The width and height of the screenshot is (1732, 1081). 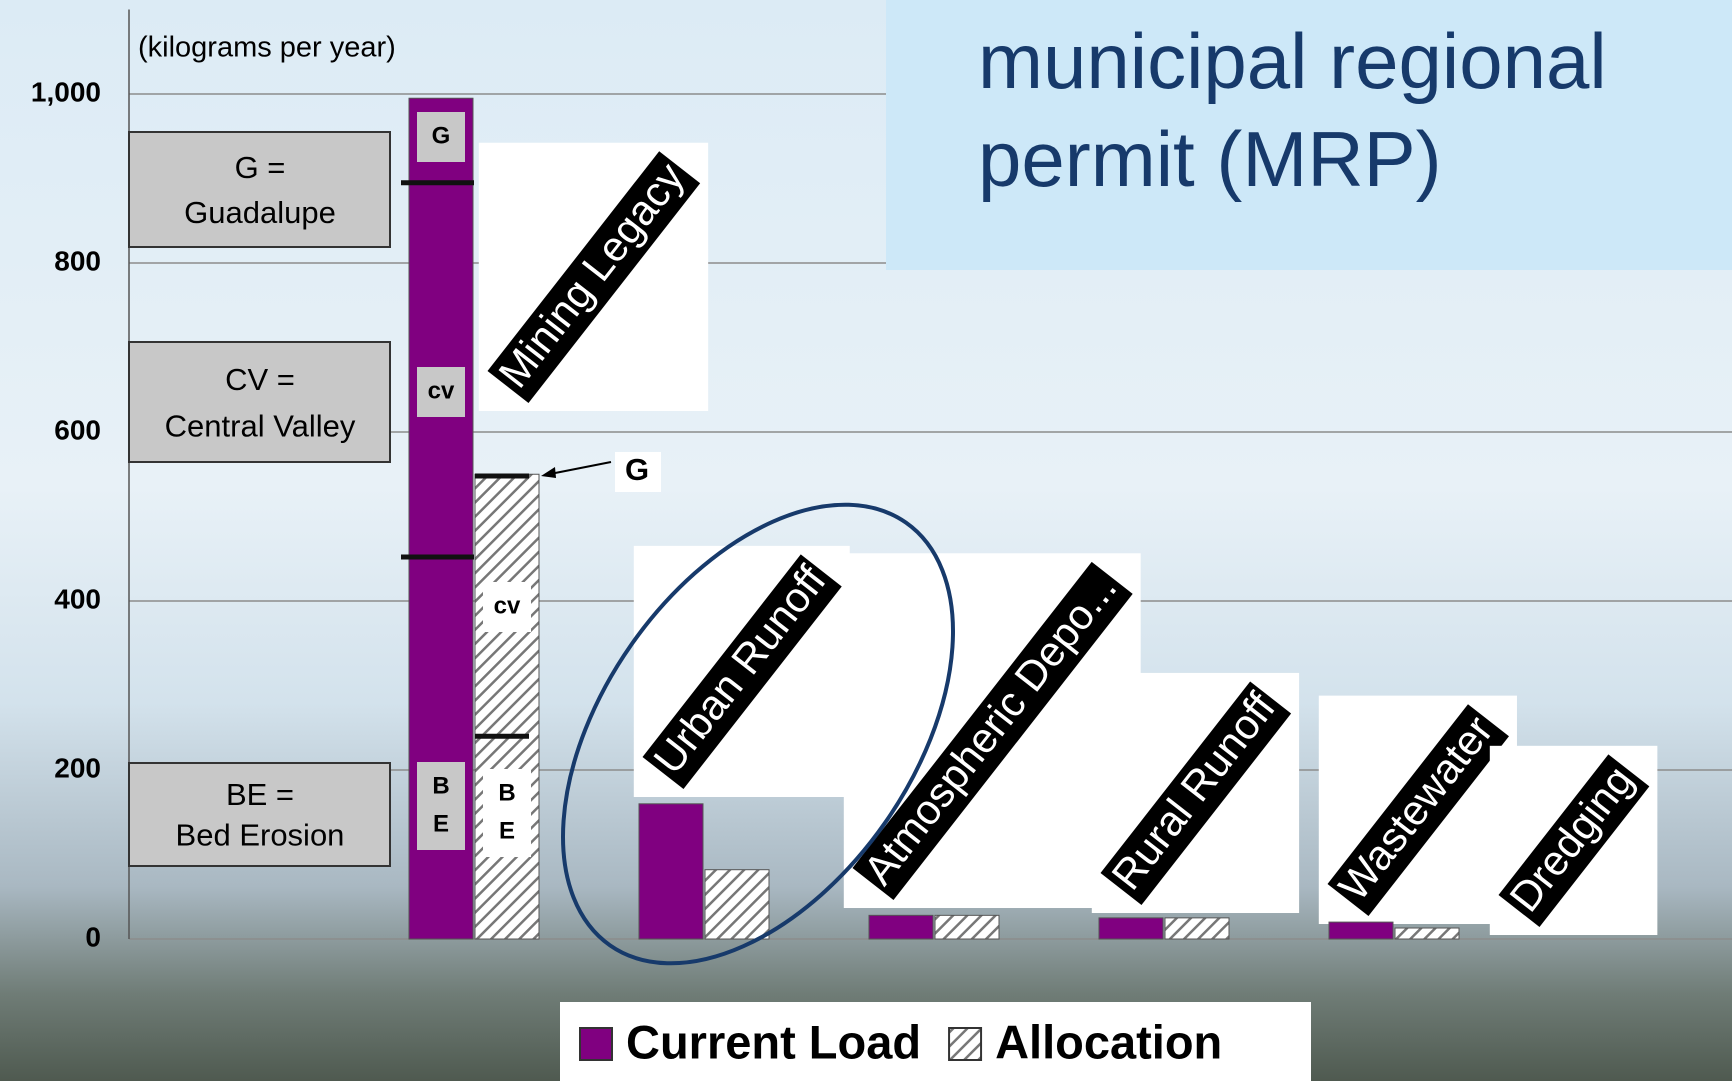 What do you see at coordinates (260, 426) in the screenshot?
I see `key-text: Central Valley` at bounding box center [260, 426].